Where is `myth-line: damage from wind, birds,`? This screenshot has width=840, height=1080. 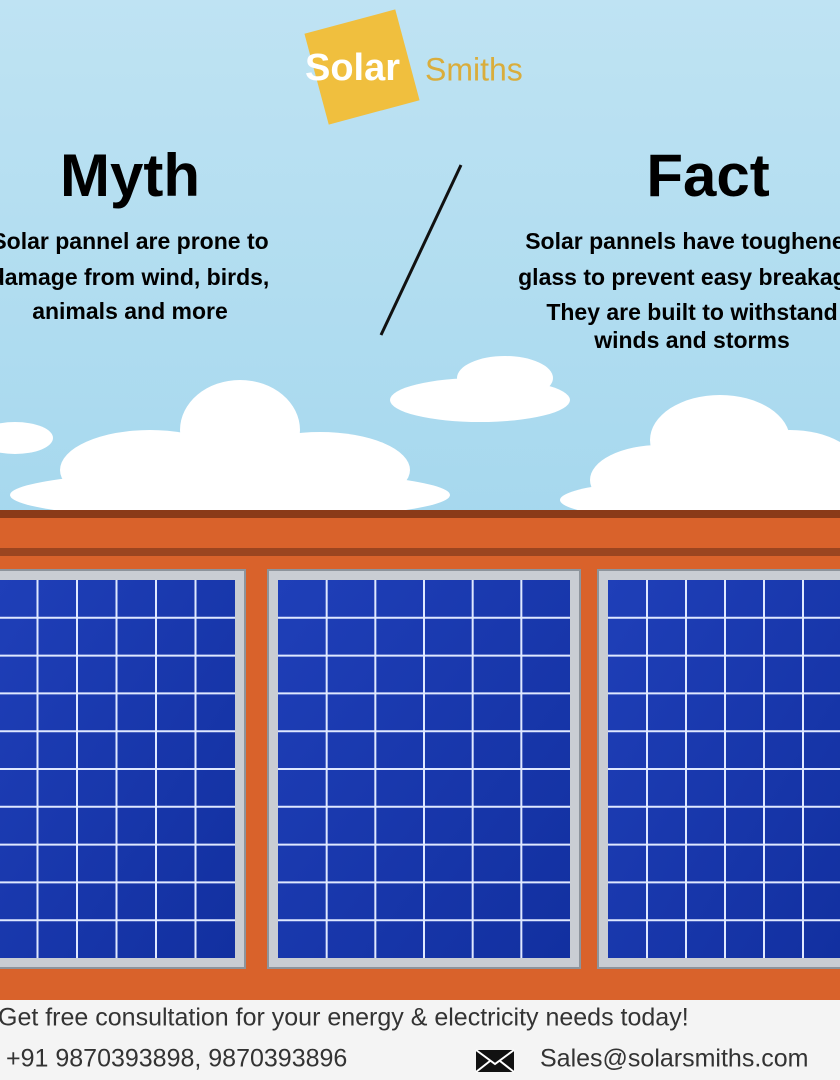
myth-line: damage from wind, birds, is located at coordinates (134, 277).